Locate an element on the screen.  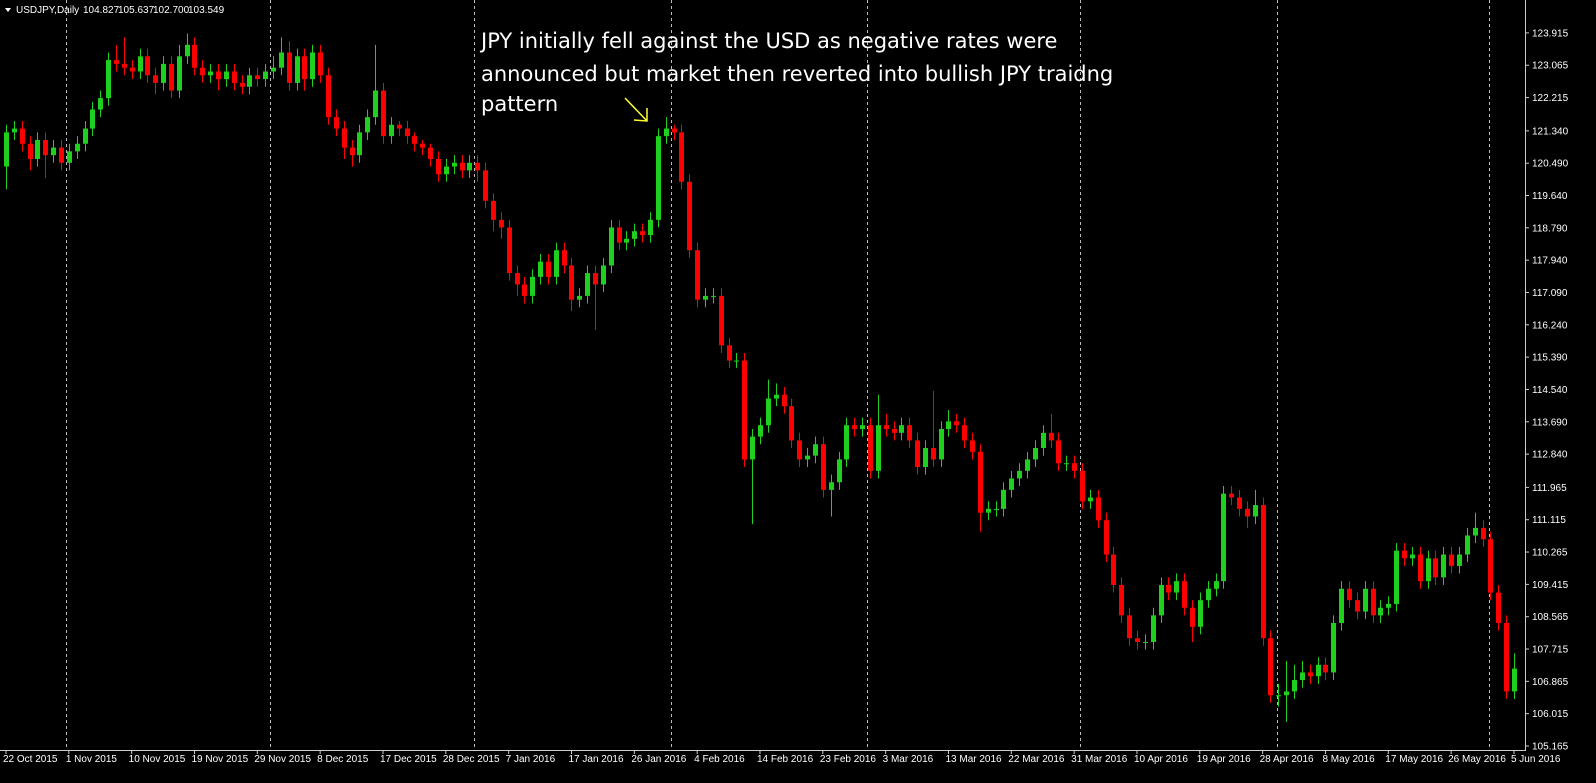
header-high: 105.637 is located at coordinates (136, 10).